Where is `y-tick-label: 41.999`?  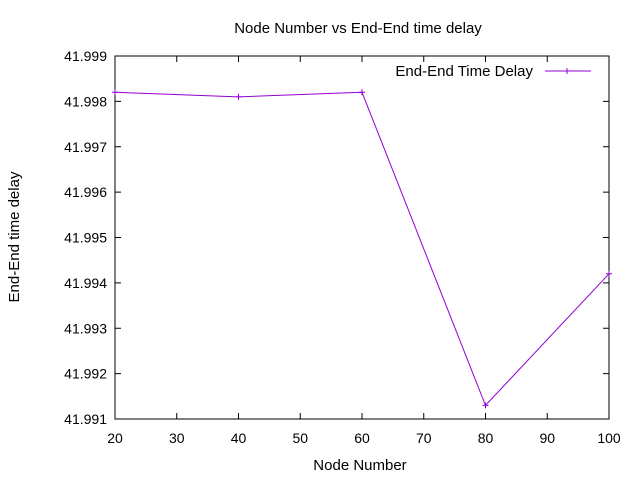
y-tick-label: 41.999 is located at coordinates (85, 56).